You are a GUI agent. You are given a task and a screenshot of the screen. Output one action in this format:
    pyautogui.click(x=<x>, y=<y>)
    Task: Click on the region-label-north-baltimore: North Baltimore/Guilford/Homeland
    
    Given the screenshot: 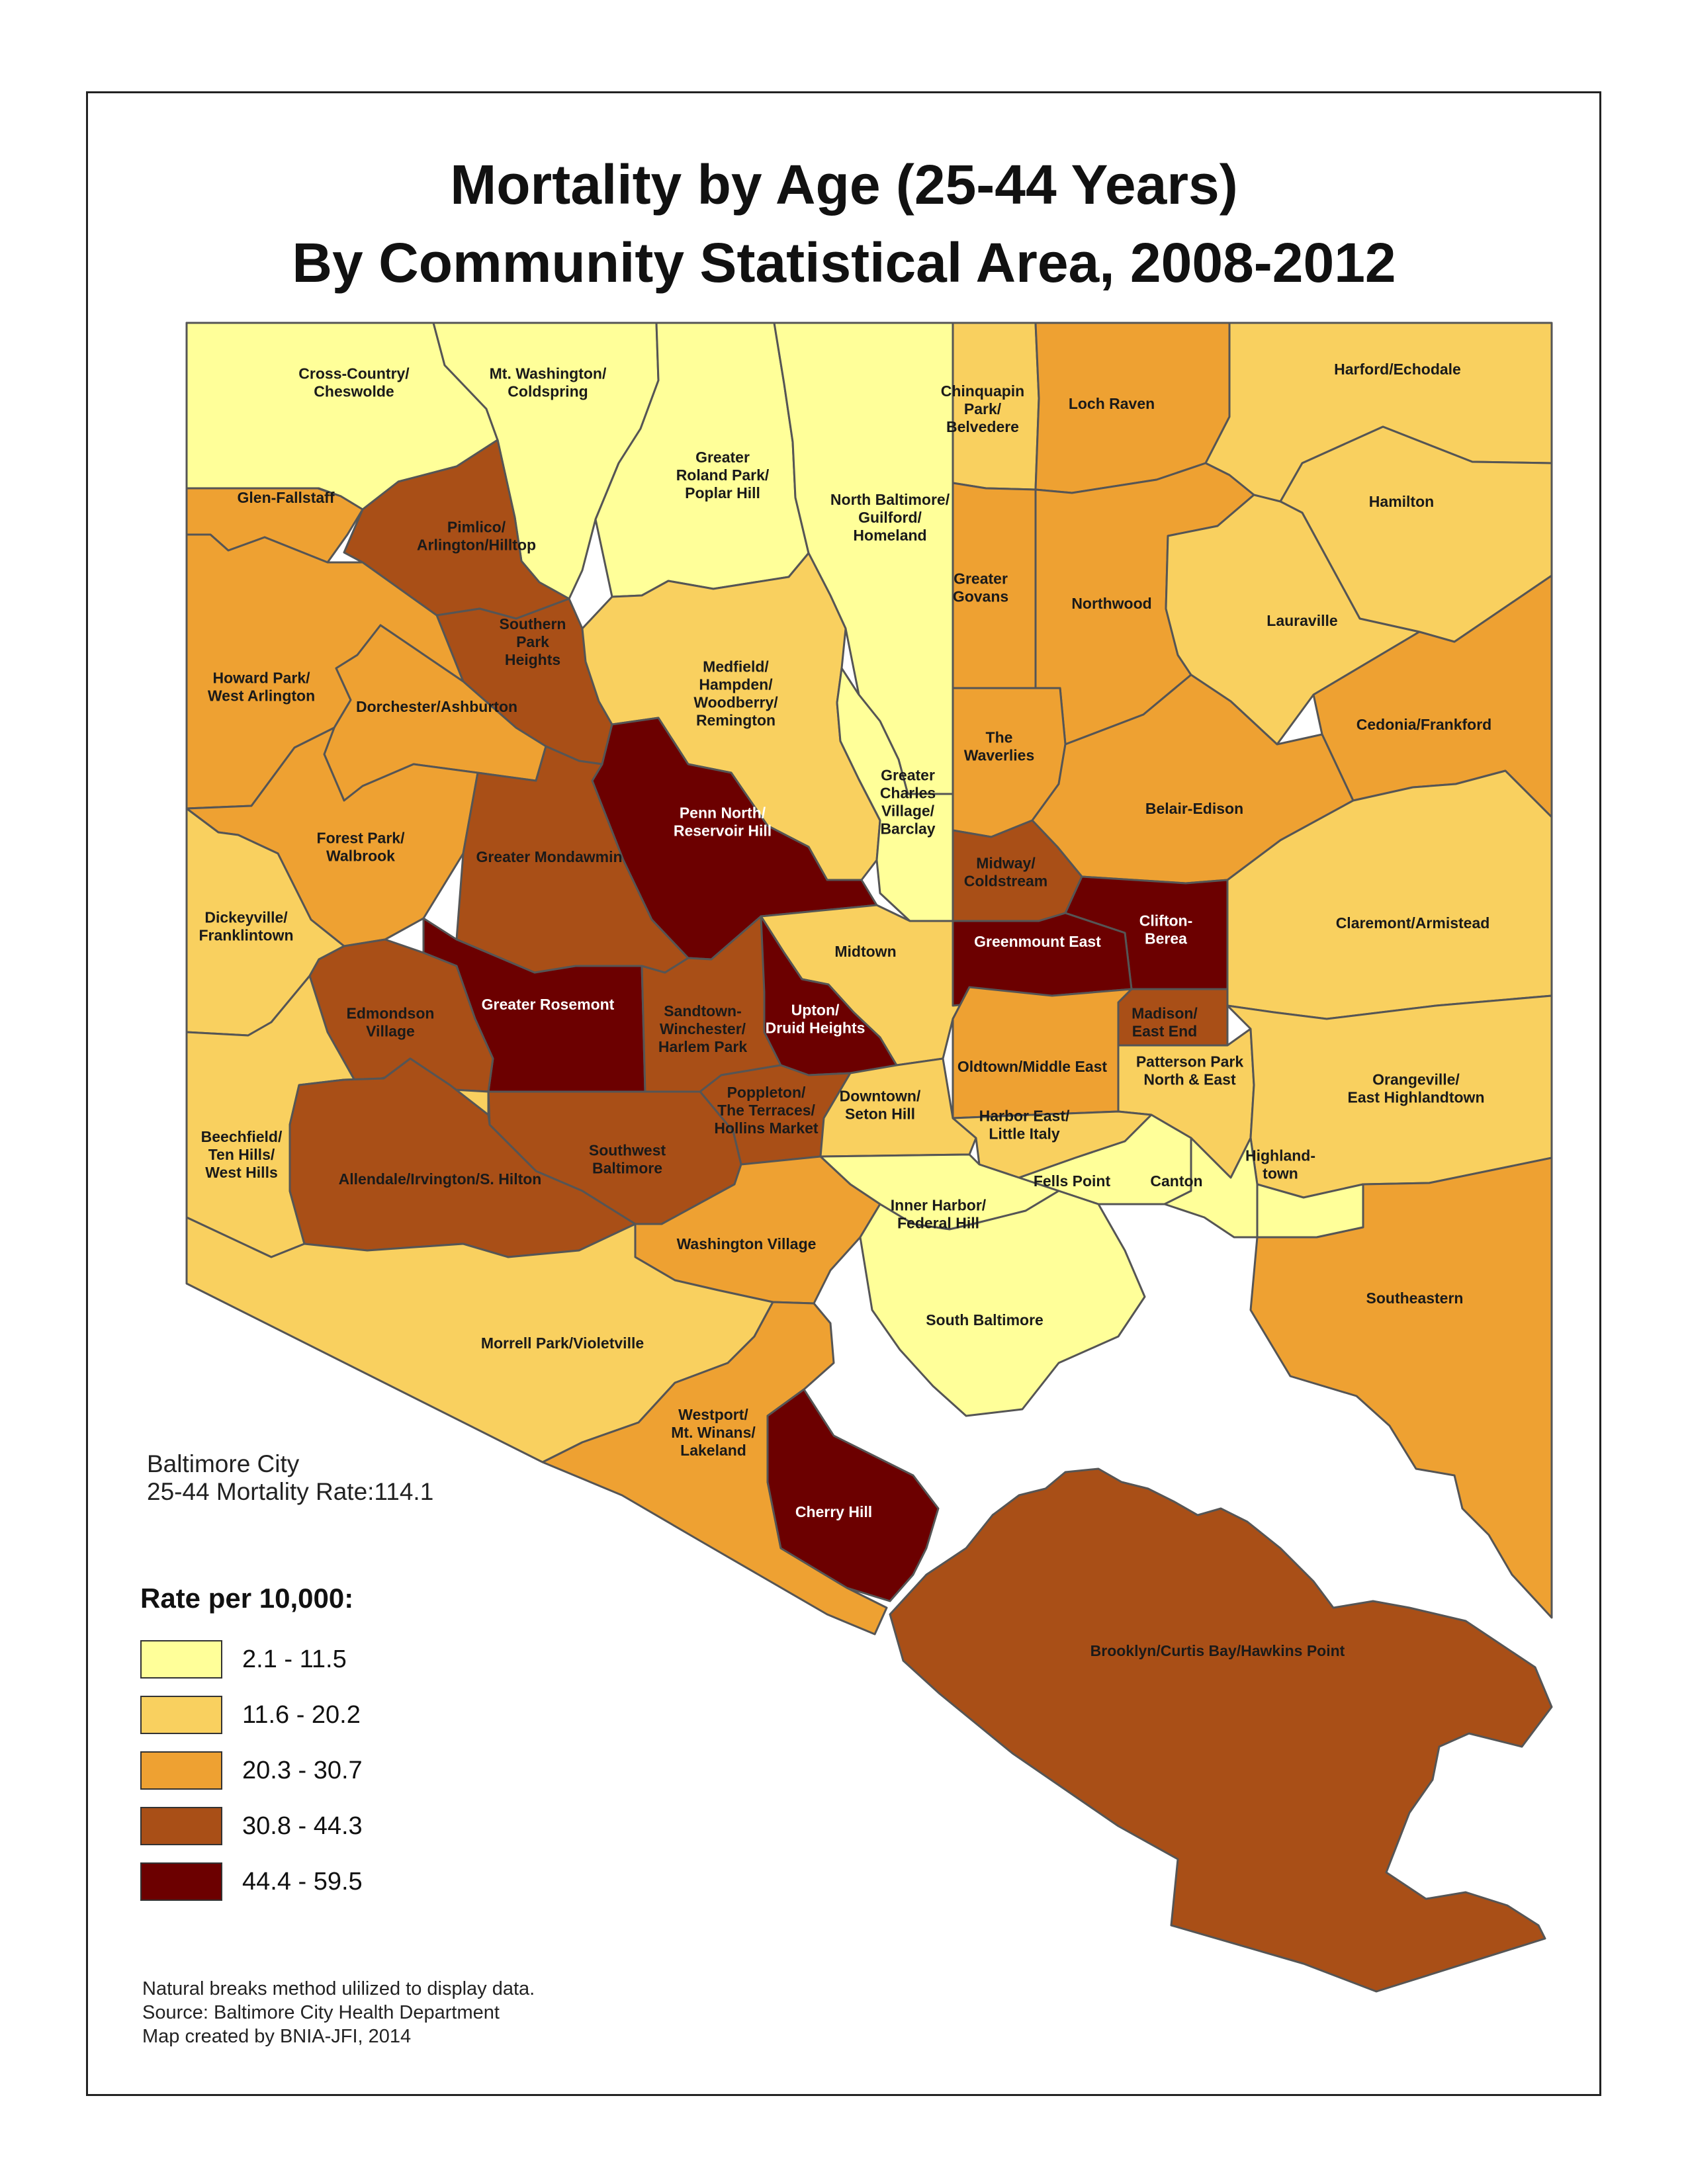 What is the action you would take?
    pyautogui.click(x=890, y=517)
    